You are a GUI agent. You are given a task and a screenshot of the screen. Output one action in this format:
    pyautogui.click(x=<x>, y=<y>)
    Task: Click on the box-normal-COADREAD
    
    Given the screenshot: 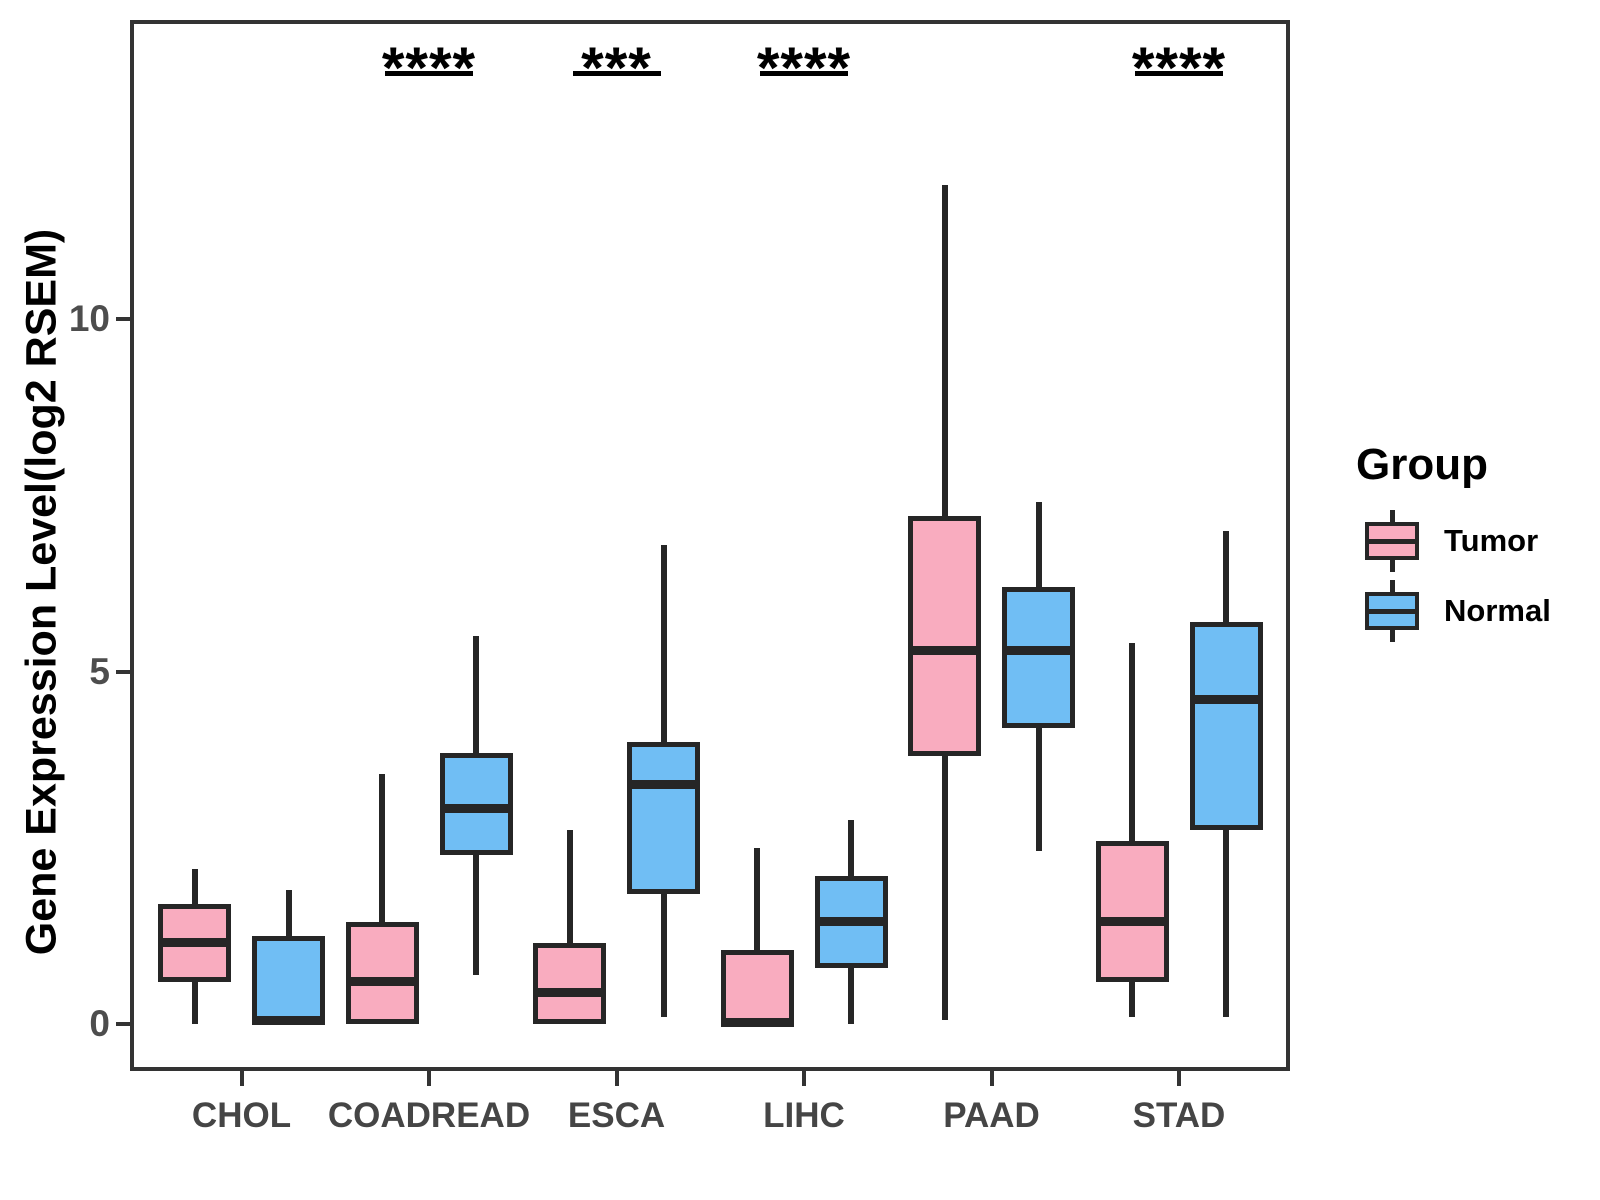 What is the action you would take?
    pyautogui.click(x=476, y=803)
    